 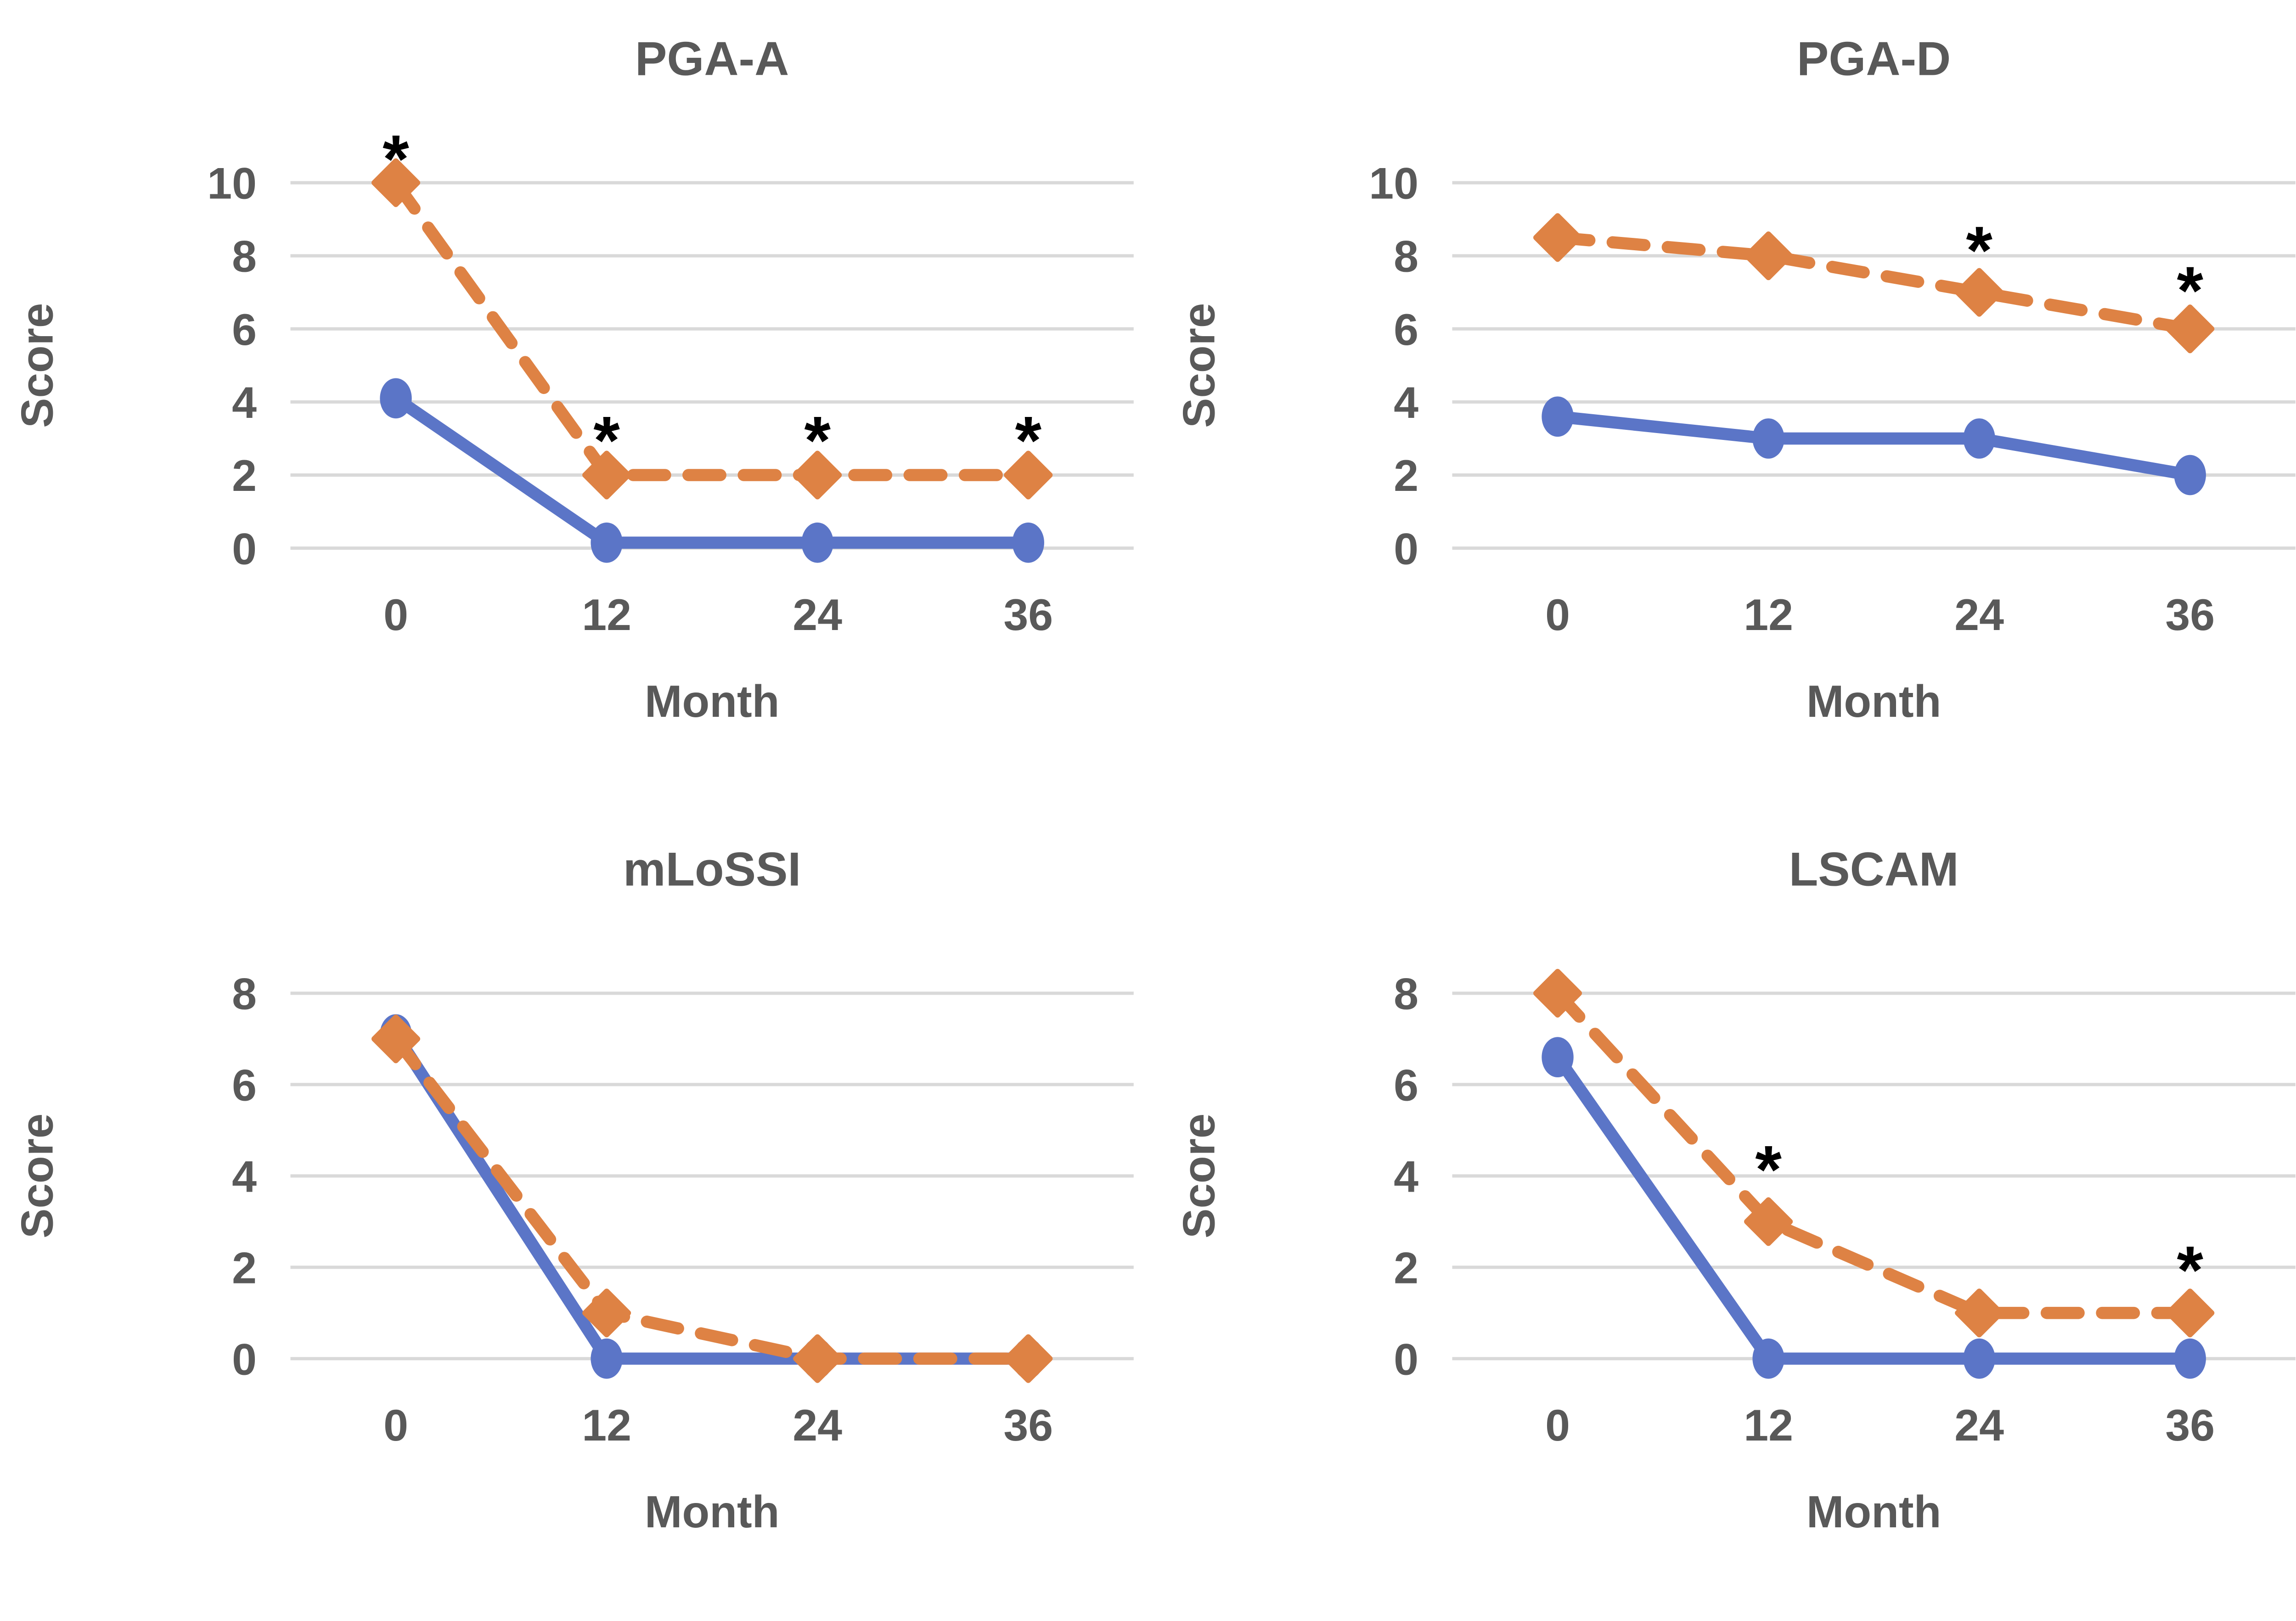 What do you see at coordinates (712, 58) in the screenshot?
I see `chart-title: PGA-A` at bounding box center [712, 58].